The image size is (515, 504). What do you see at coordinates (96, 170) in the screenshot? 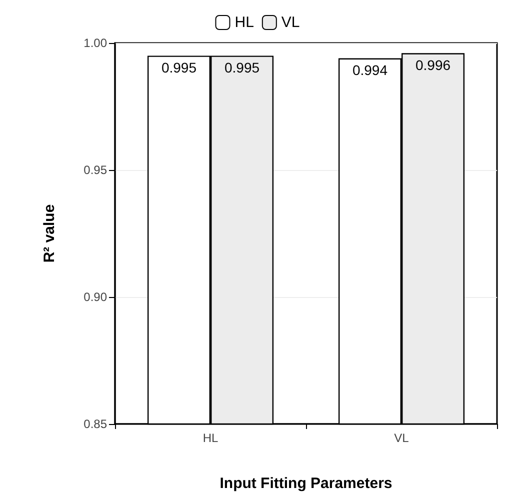
I see `y-tick-label: 0.95` at bounding box center [96, 170].